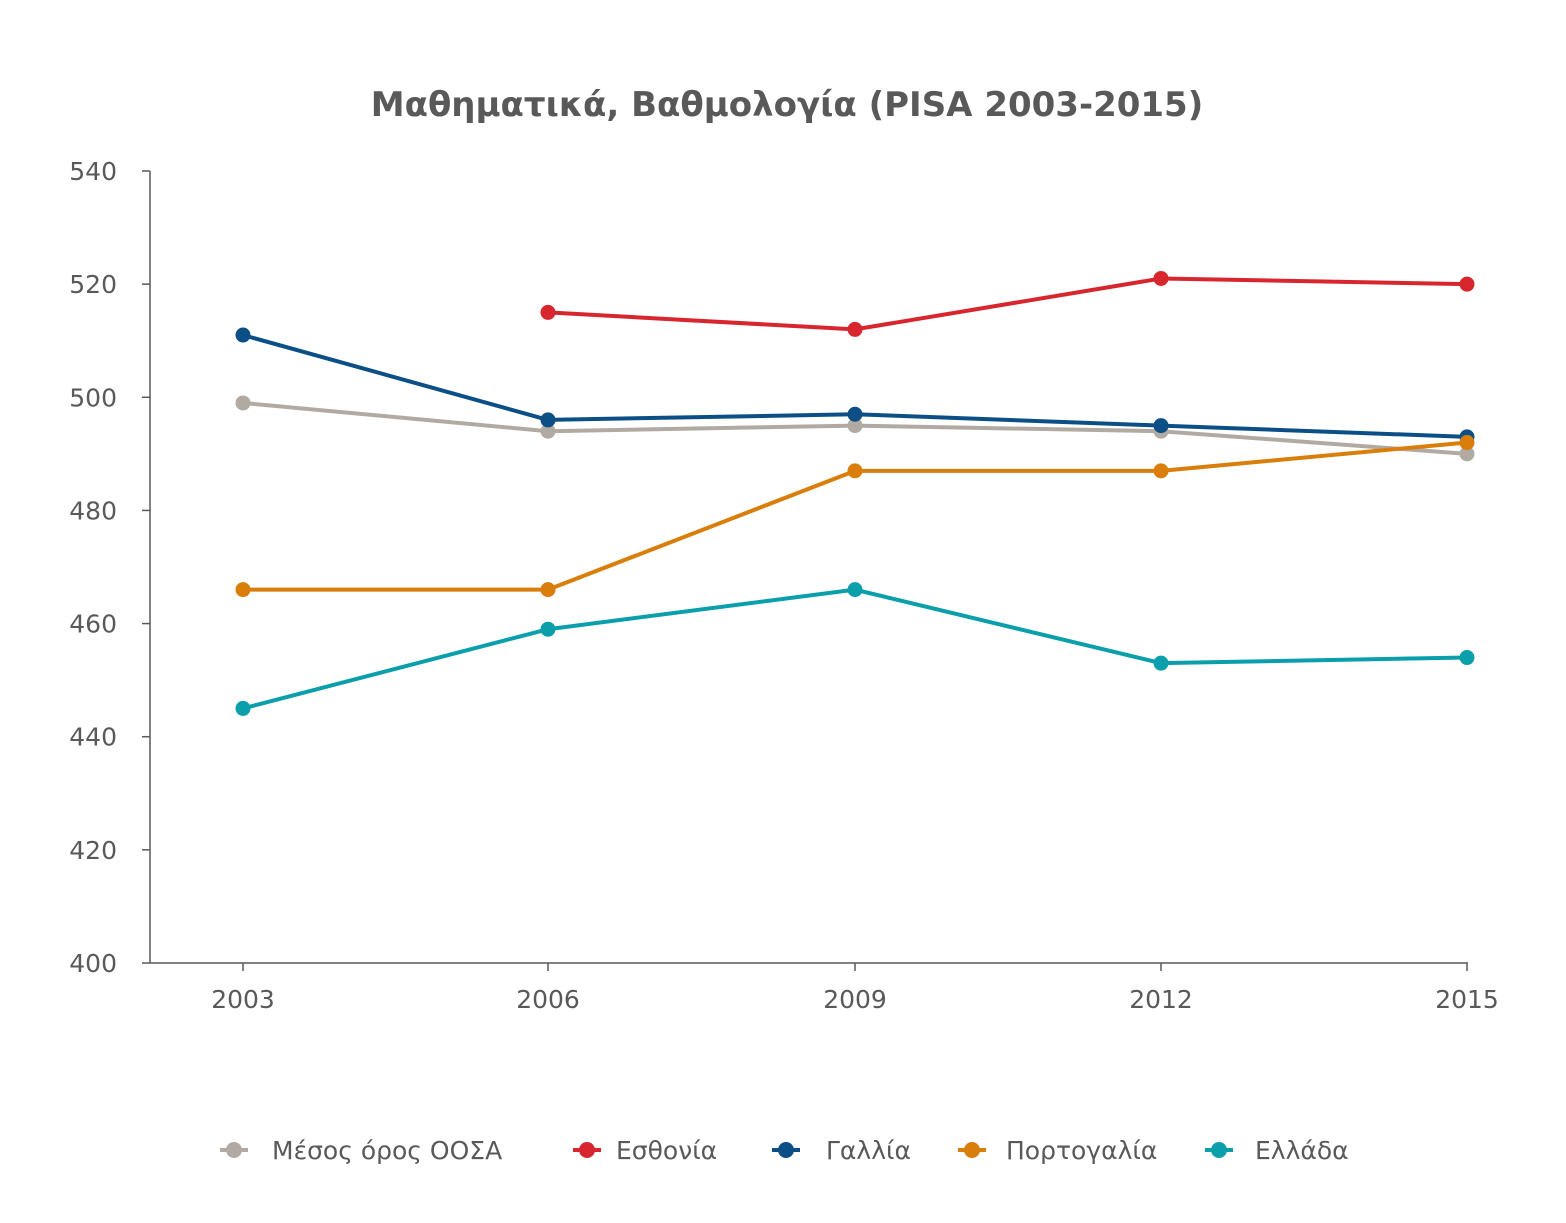  What do you see at coordinates (93, 510) in the screenshot?
I see `y-tick-label: 480` at bounding box center [93, 510].